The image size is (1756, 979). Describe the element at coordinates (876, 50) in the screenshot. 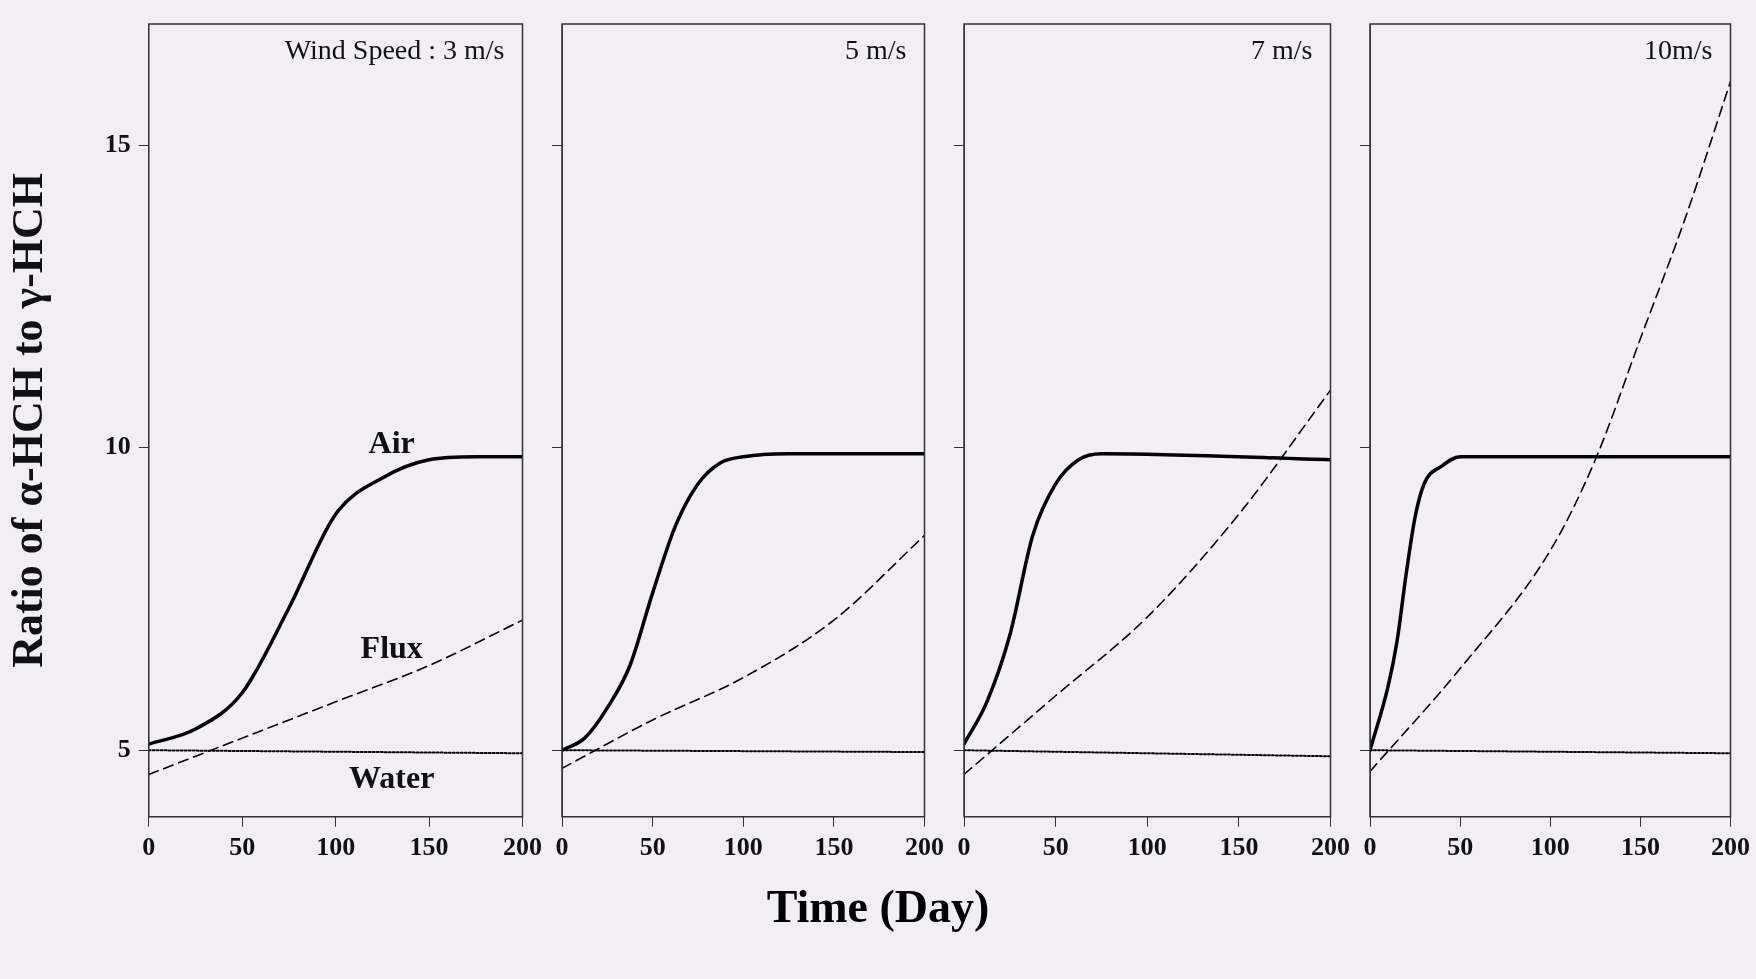

I see `chart-title: 5 m/s` at that location.